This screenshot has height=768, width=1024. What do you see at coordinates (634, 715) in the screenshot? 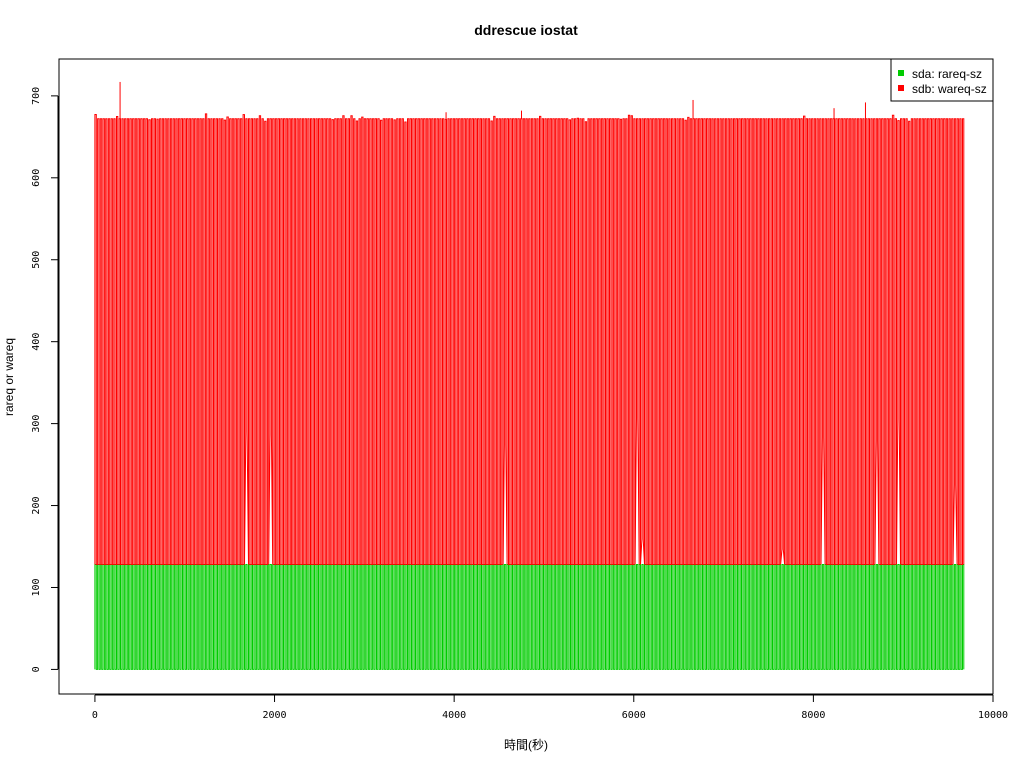
I see `x-tick-label: 6000` at bounding box center [634, 715].